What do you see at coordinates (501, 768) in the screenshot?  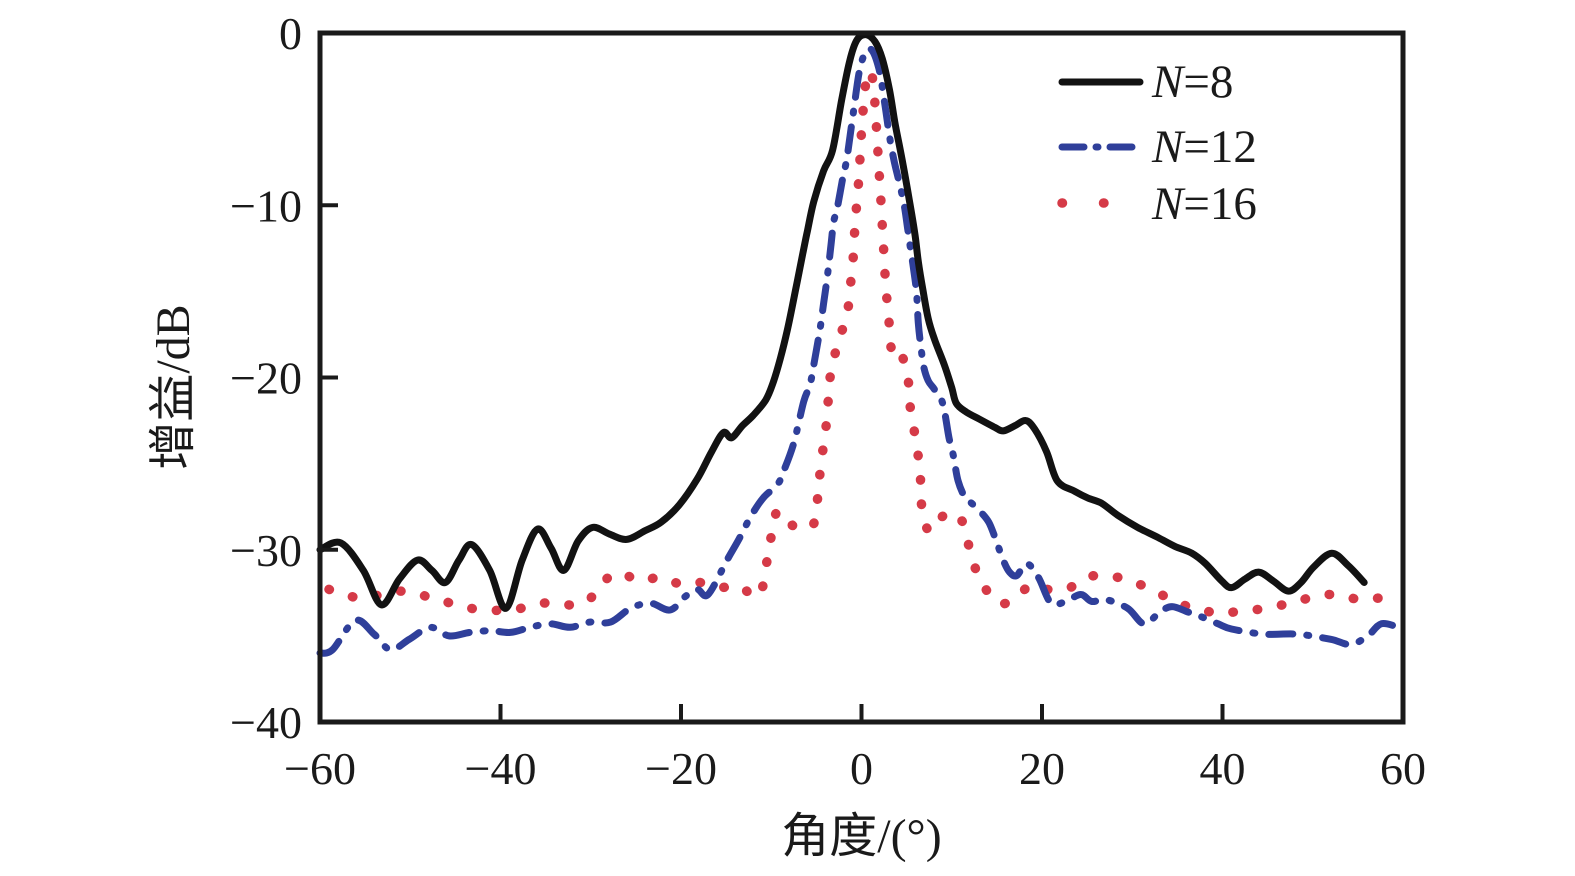 I see `x-tick-label: −40` at bounding box center [501, 768].